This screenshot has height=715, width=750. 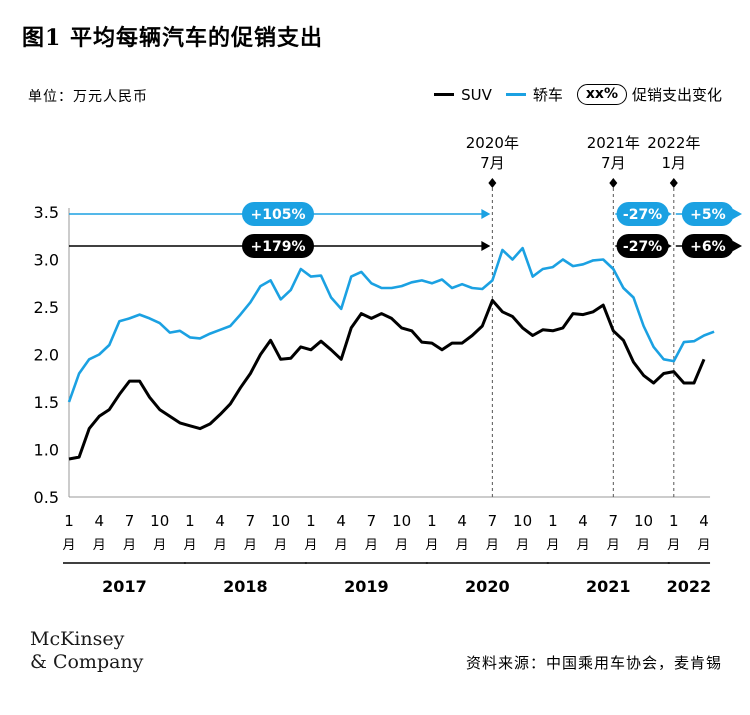 What do you see at coordinates (366, 586) in the screenshot?
I see `year-label: 2019` at bounding box center [366, 586].